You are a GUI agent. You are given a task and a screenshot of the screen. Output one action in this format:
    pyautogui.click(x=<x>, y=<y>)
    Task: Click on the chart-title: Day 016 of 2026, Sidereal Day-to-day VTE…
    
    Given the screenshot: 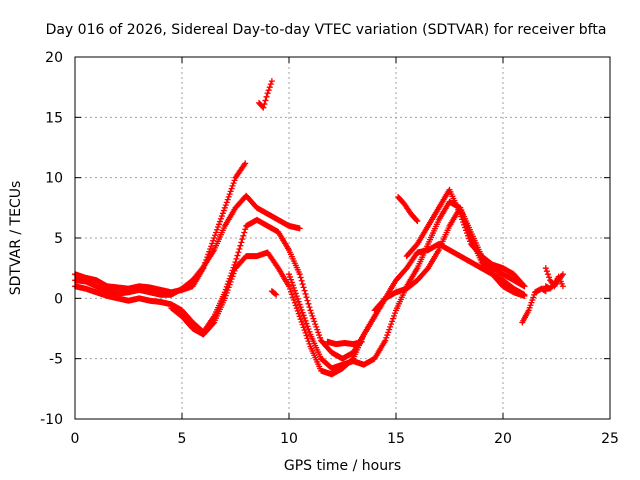 What is the action you would take?
    pyautogui.click(x=326, y=30)
    